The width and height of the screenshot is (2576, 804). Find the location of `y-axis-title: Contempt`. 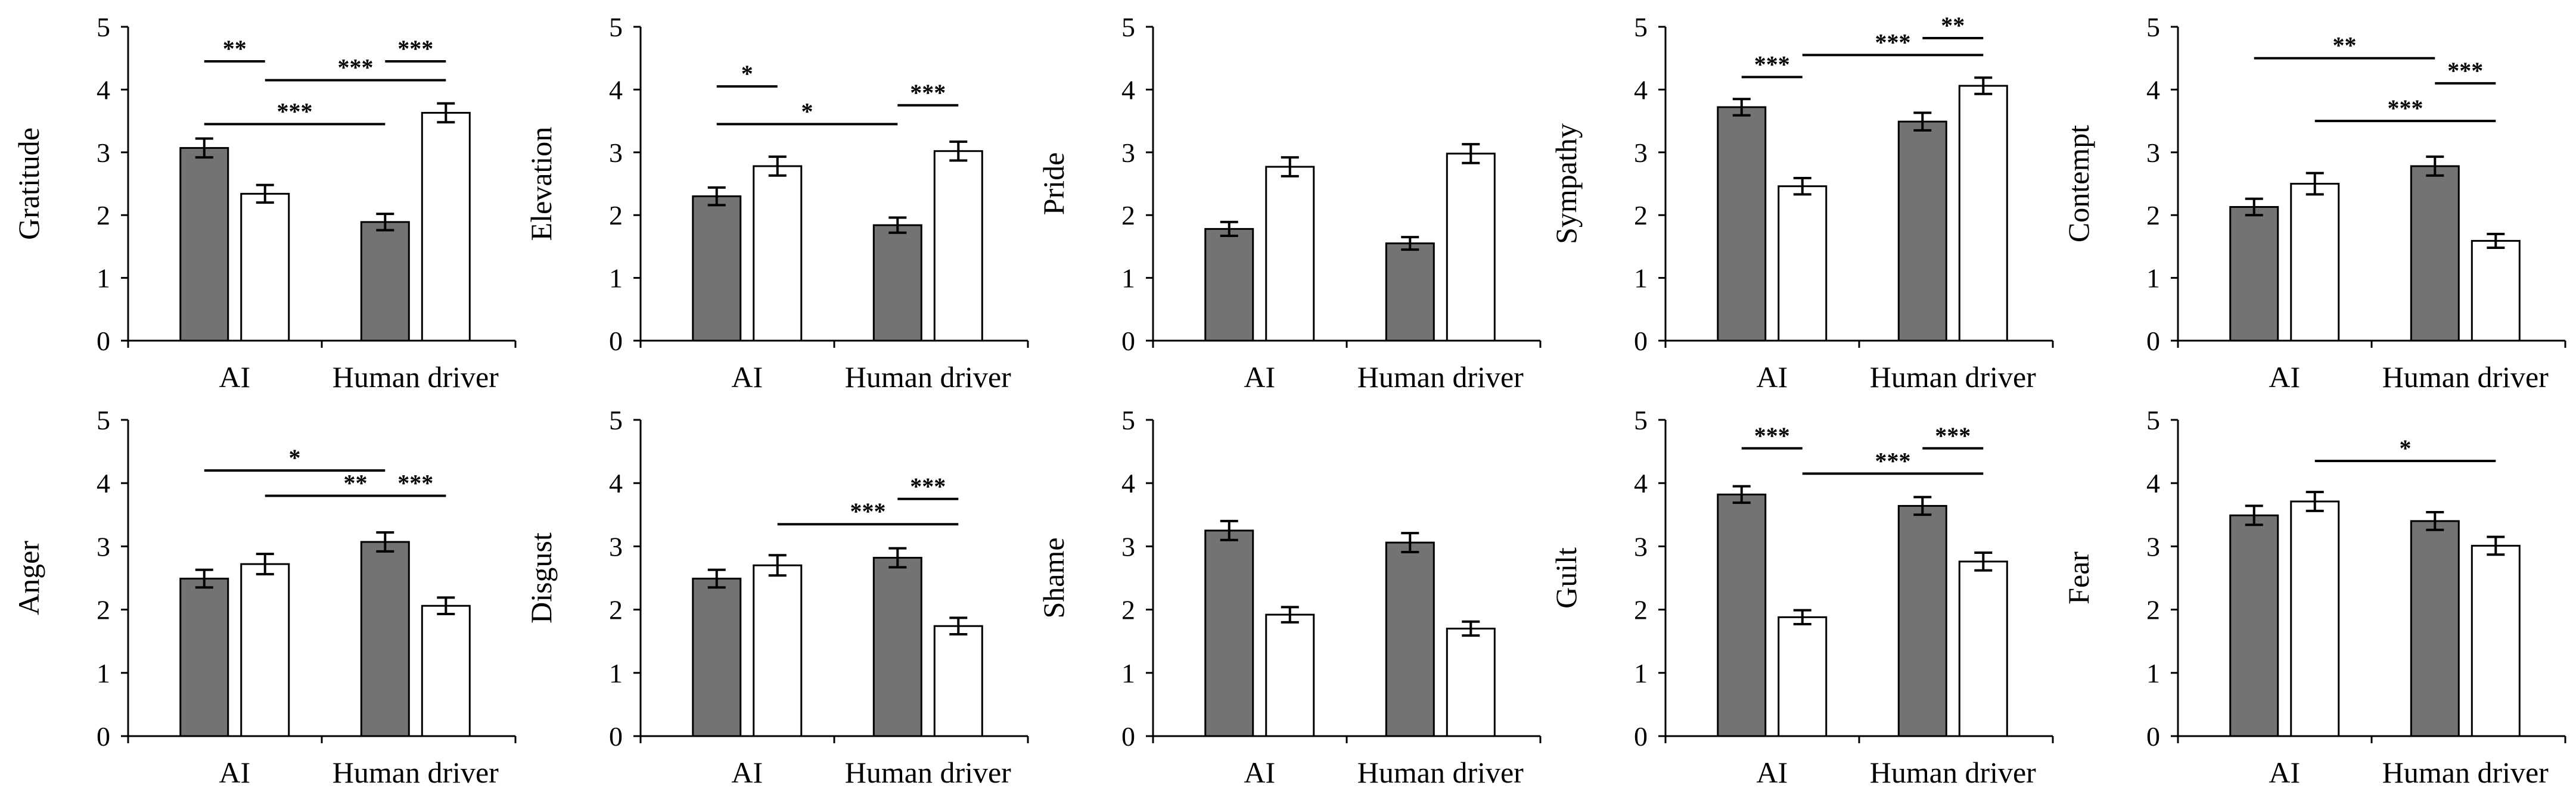

y-axis-title: Contempt is located at coordinates (2078, 183).